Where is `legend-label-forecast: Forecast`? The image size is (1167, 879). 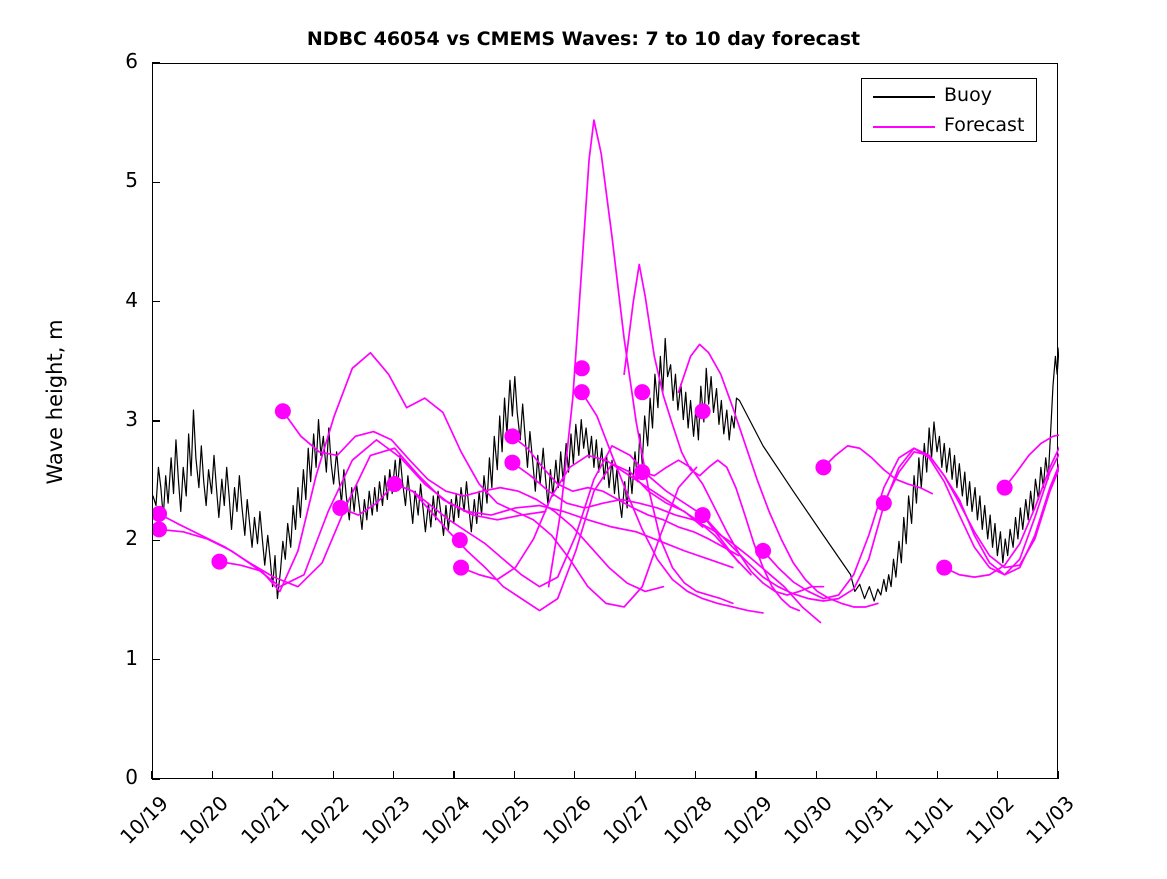
legend-label-forecast: Forecast is located at coordinates (984, 125).